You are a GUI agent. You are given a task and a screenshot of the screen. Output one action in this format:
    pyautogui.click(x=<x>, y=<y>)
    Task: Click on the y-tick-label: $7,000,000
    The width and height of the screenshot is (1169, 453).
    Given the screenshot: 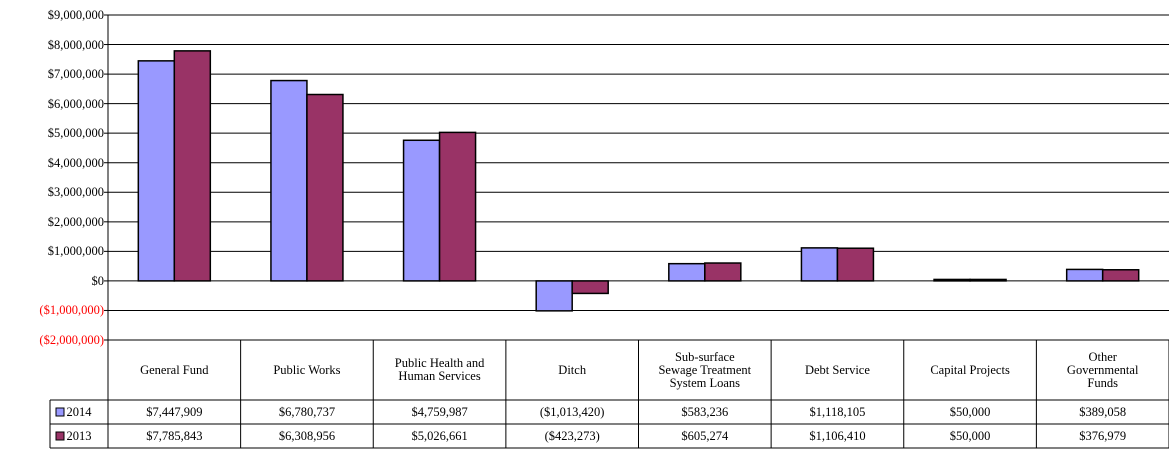 What is the action you would take?
    pyautogui.click(x=52, y=74)
    